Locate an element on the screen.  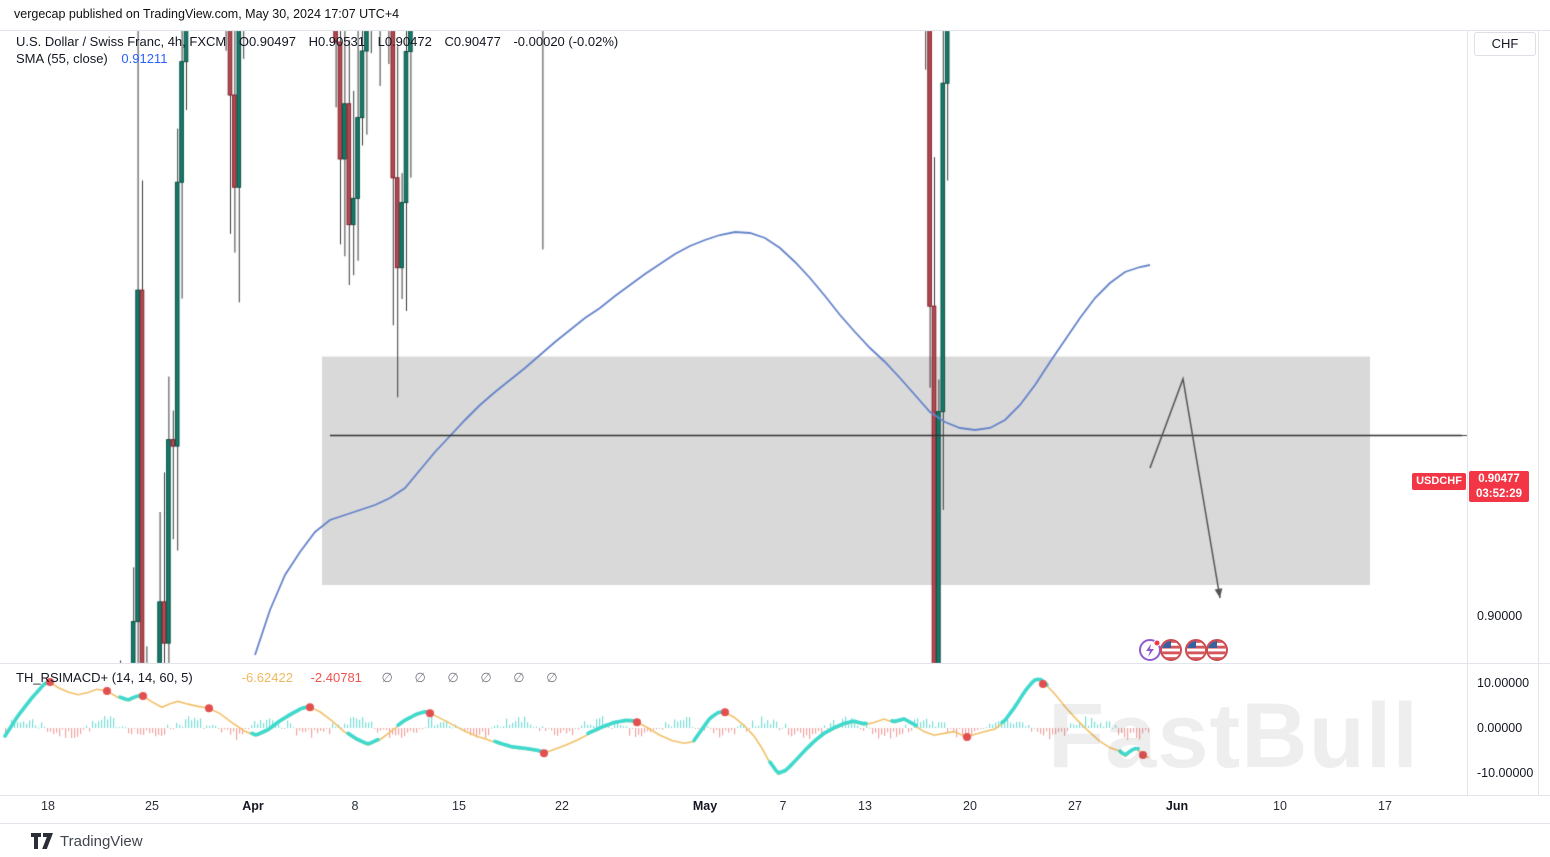
indicator-axis-label: -10.00000 is located at coordinates (1505, 773).